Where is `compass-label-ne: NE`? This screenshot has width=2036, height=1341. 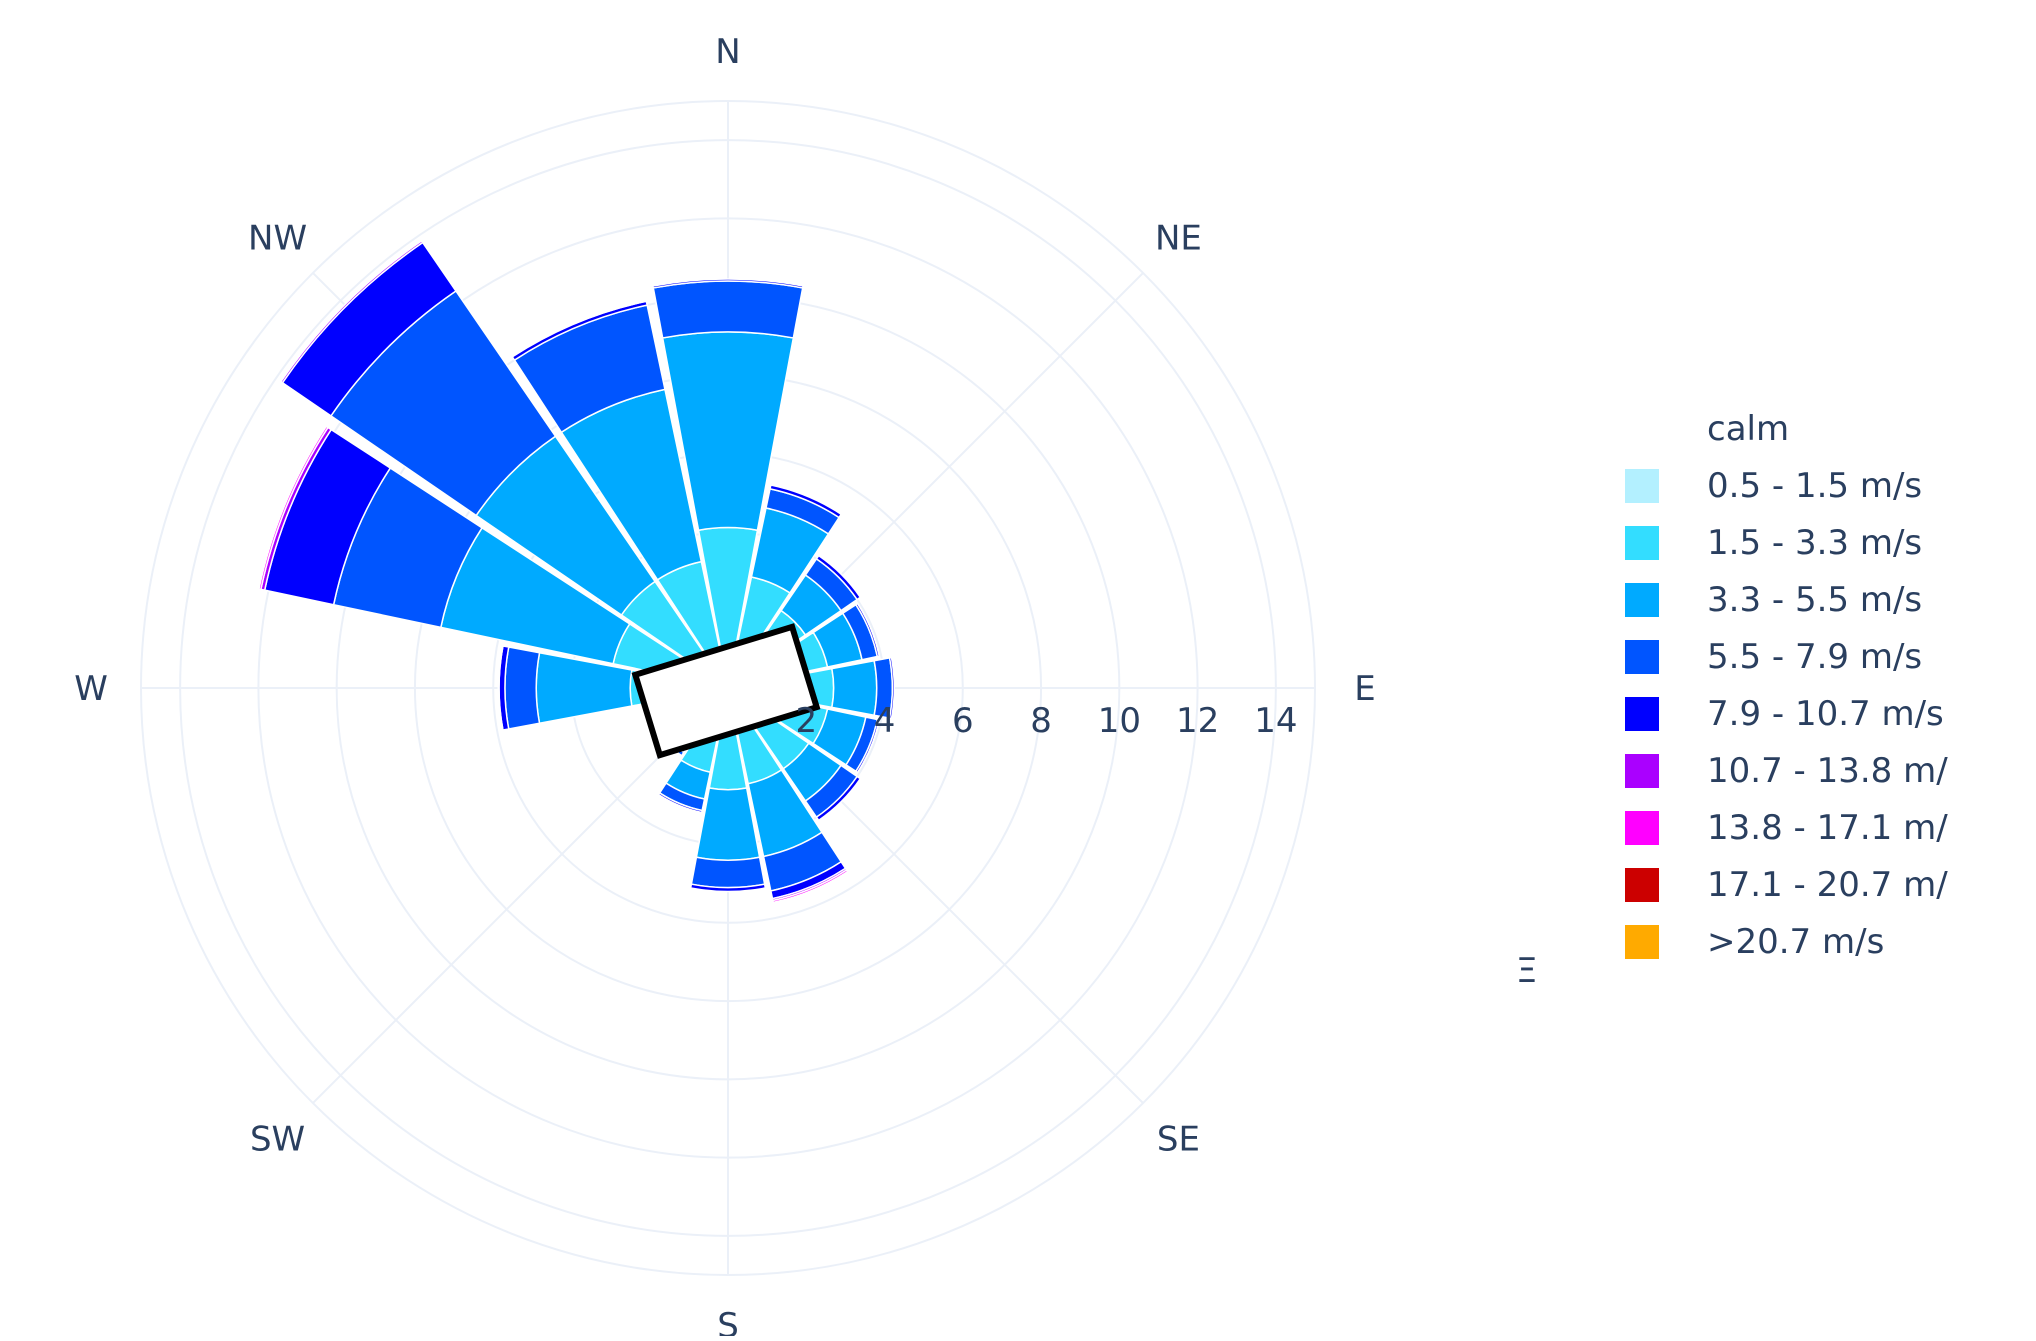 compass-label-ne: NE is located at coordinates (1178, 239).